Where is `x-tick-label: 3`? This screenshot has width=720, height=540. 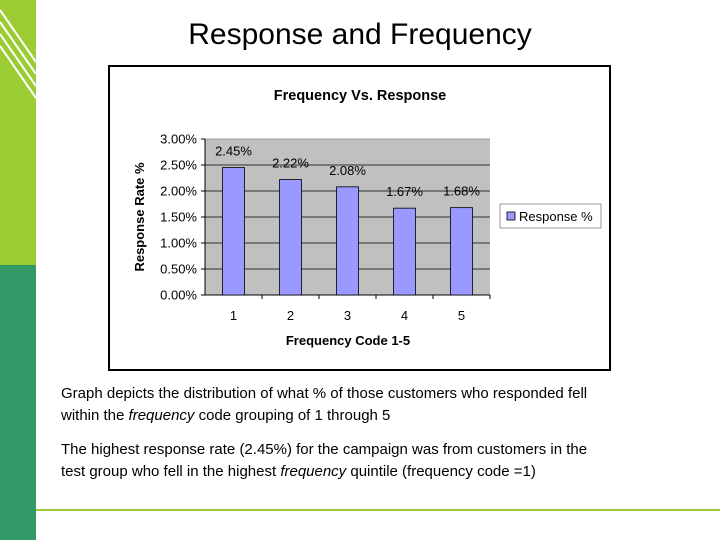 x-tick-label: 3 is located at coordinates (347, 315).